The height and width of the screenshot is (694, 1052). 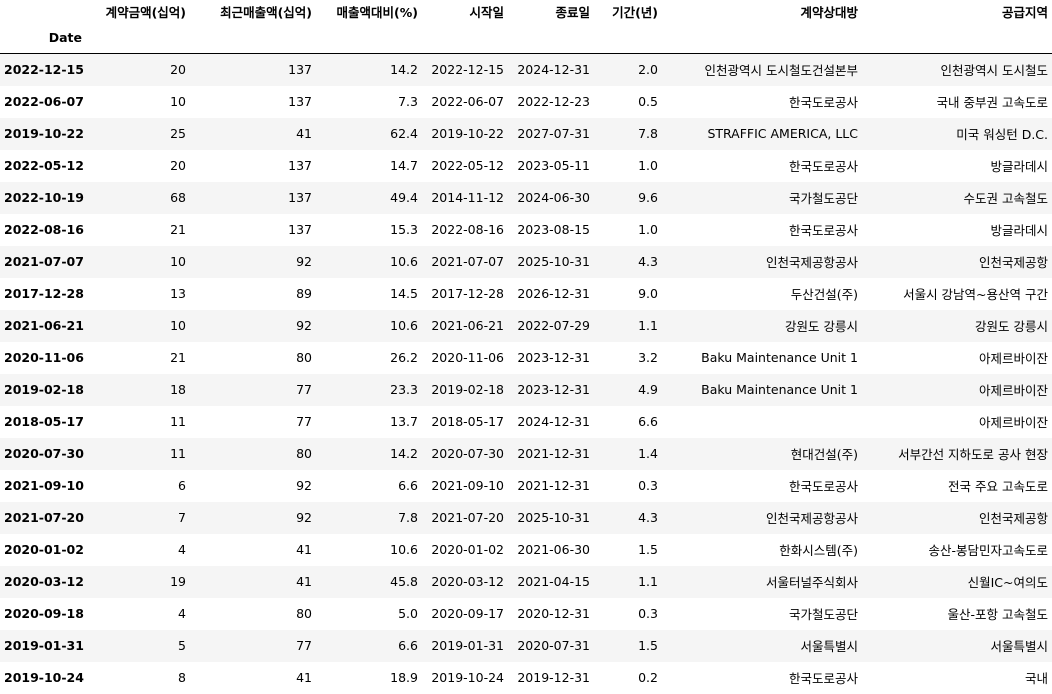 What do you see at coordinates (182, 485) in the screenshot?
I see `table-cell: 6` at bounding box center [182, 485].